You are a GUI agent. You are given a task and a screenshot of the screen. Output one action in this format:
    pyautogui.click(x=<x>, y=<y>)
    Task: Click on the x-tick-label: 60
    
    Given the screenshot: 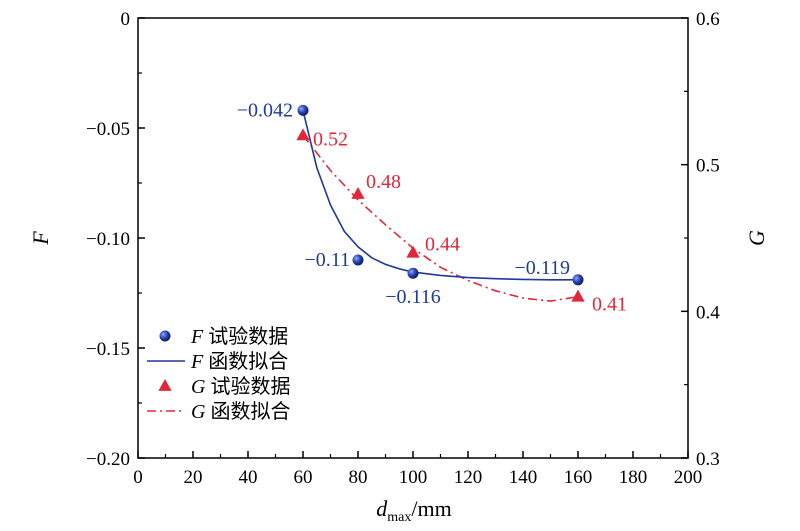 What is the action you would take?
    pyautogui.click(x=303, y=477)
    